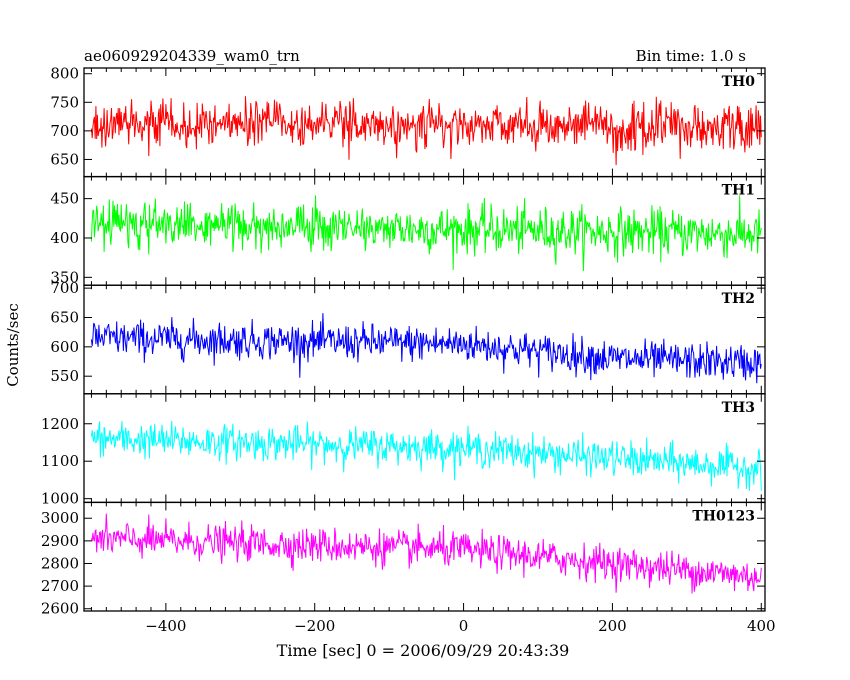 Image resolution: width=850 pixels, height=680 pixels. Describe the element at coordinates (64, 199) in the screenshot. I see `y-tick-label: 450` at that location.